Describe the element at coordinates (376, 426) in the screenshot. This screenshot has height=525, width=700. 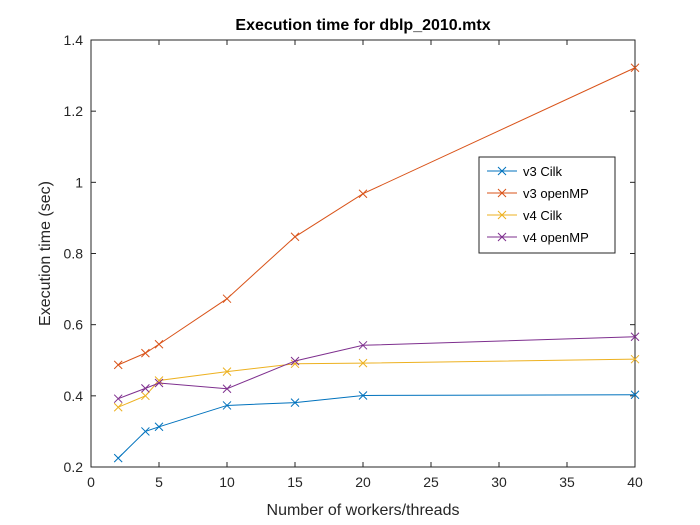
I see `series-v3-cilk` at that location.